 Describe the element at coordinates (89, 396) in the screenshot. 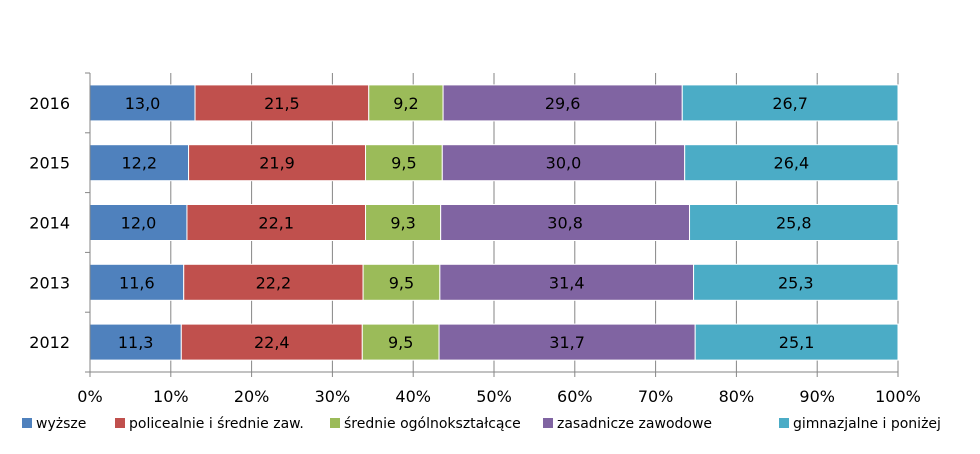

I see `x-tick-label: 0%` at that location.